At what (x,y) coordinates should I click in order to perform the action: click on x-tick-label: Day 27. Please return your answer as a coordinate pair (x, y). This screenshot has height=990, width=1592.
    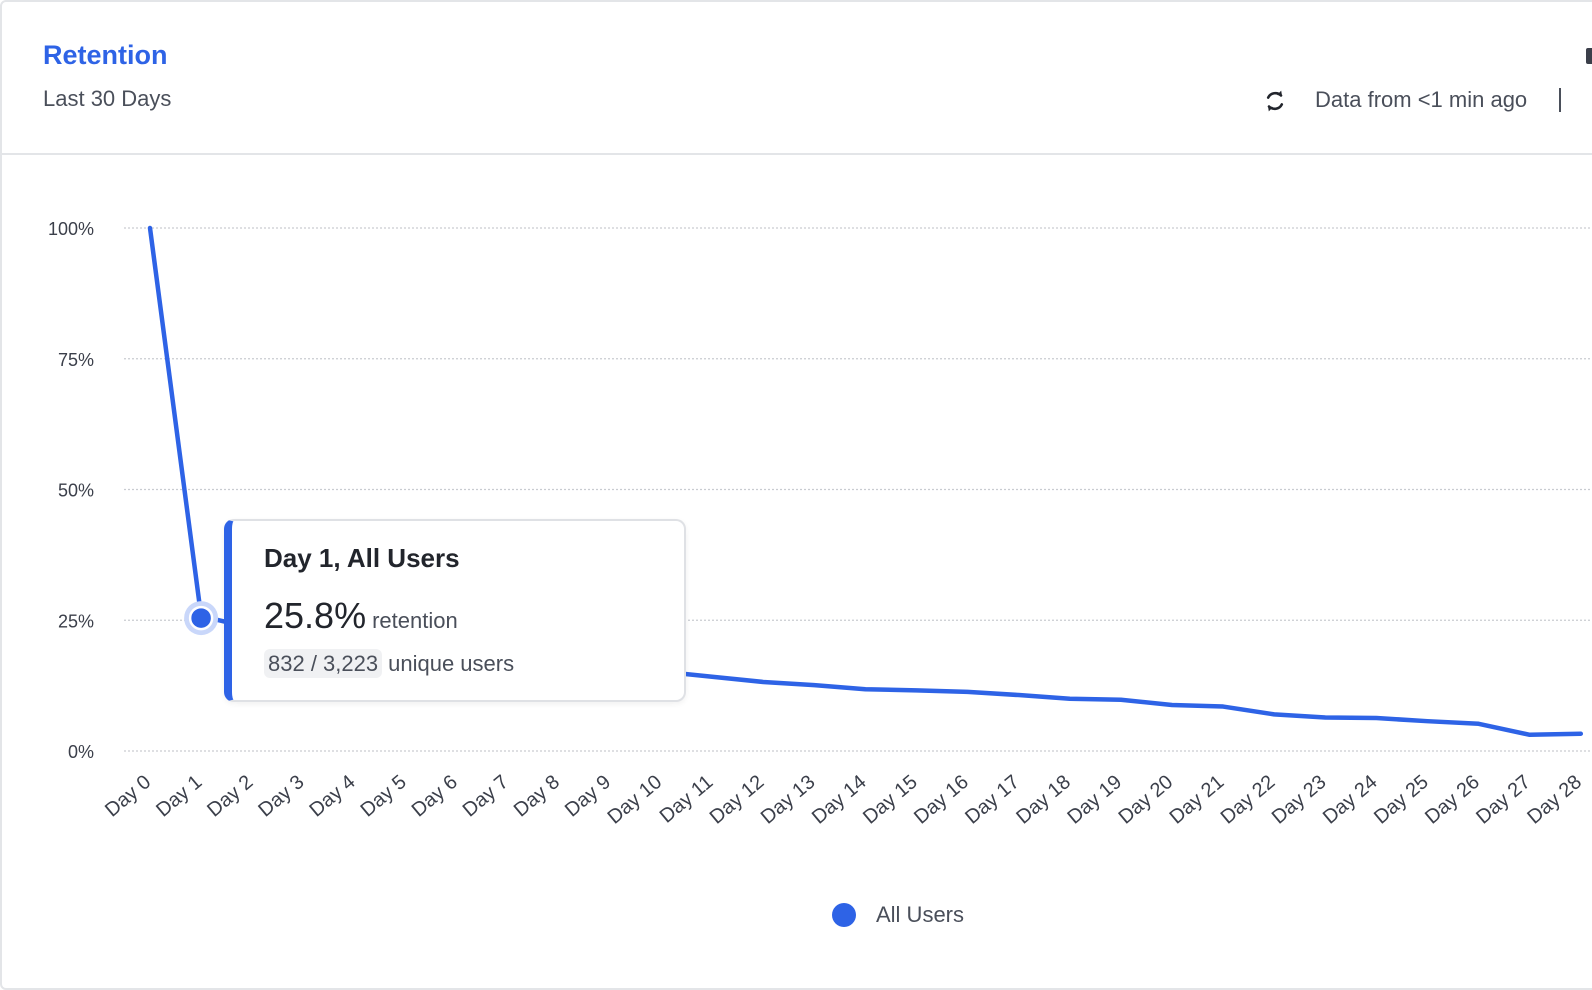
    Looking at the image, I should click on (1503, 800).